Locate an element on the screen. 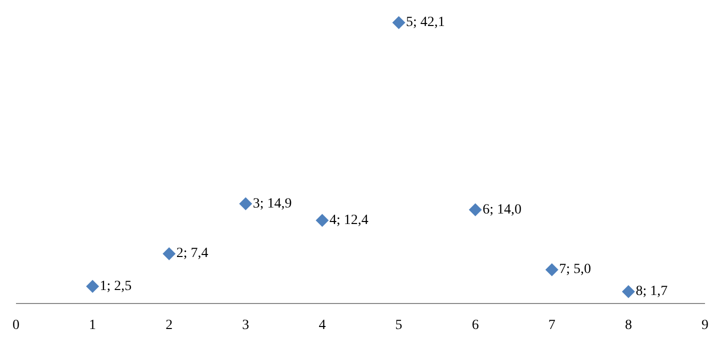  x-tick-label: 7 is located at coordinates (552, 325).